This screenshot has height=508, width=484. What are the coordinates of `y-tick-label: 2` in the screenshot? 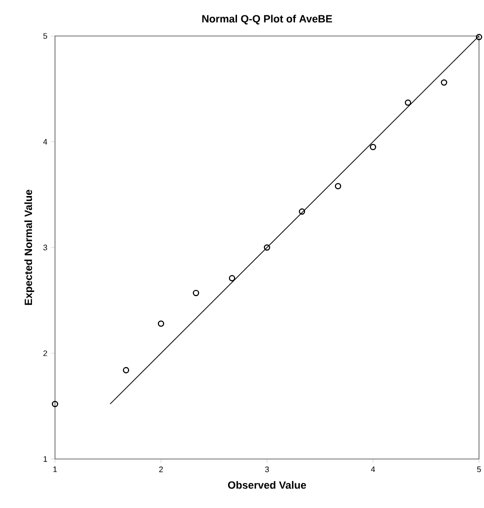 It's located at (45, 353).